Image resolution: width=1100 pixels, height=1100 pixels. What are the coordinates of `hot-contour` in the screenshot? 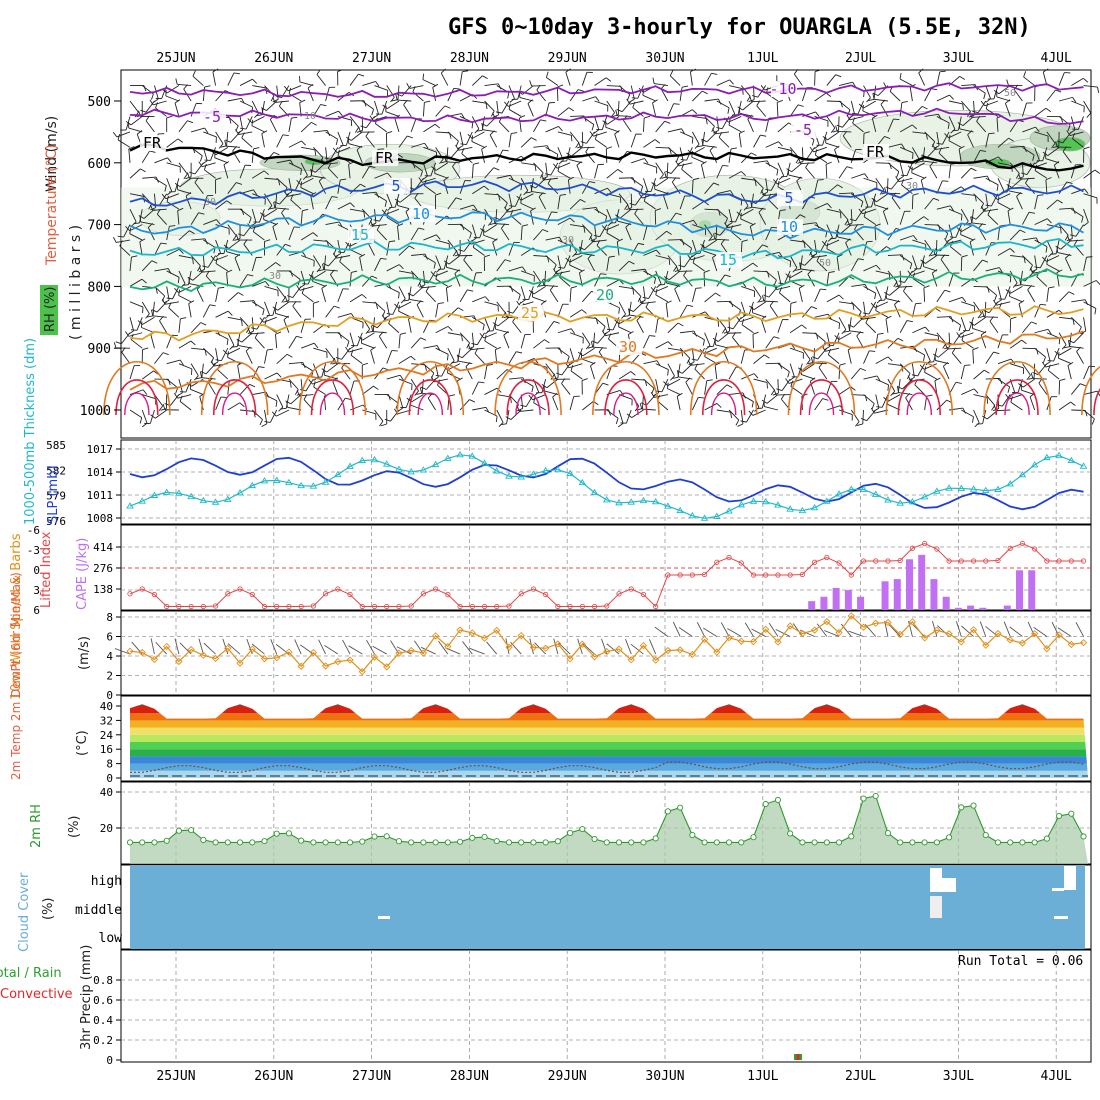 It's located at (1096, 402).